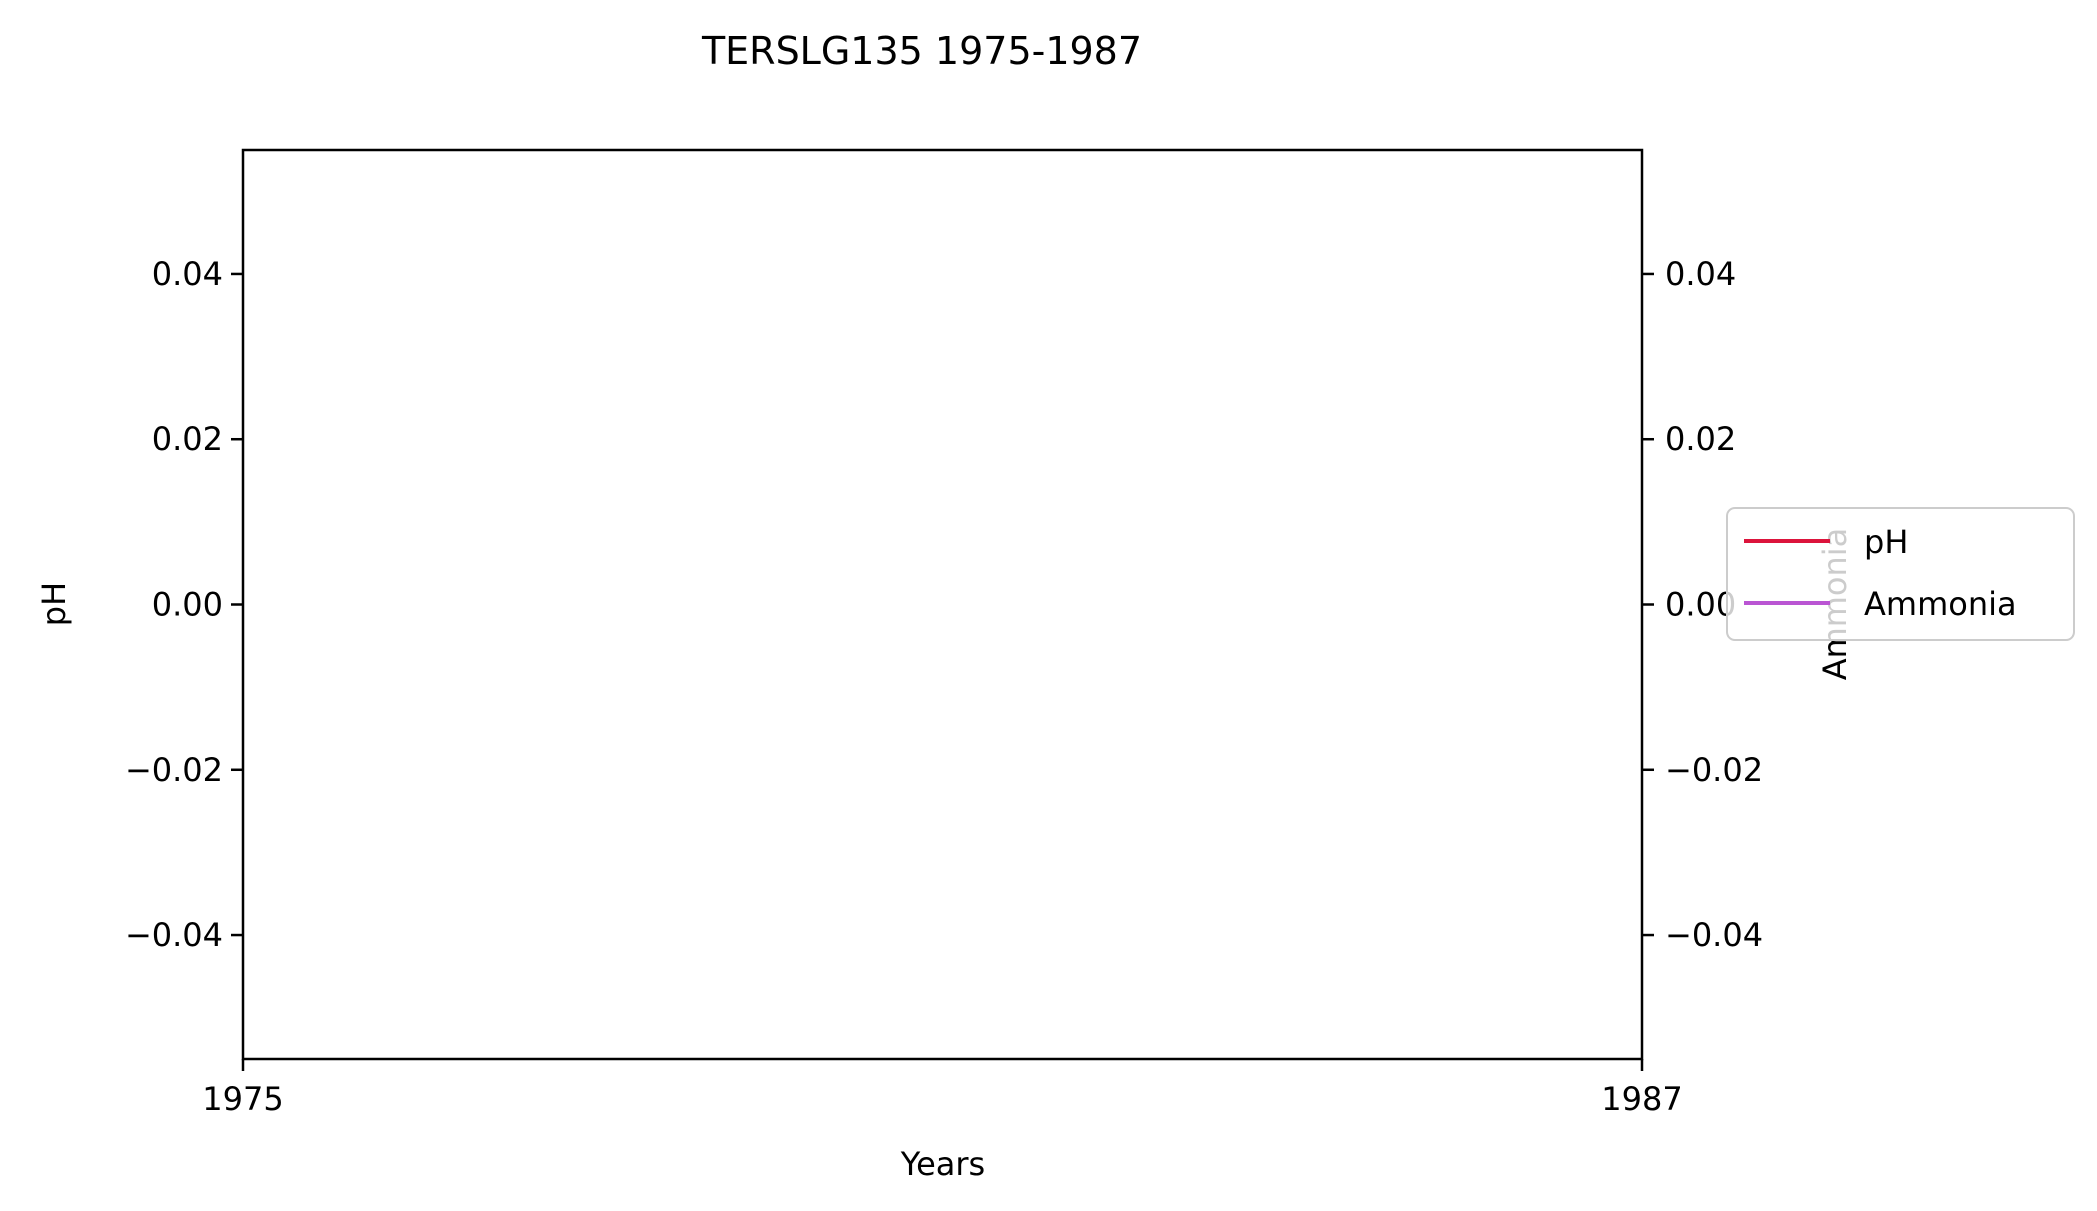 This screenshot has height=1211, width=2097. What do you see at coordinates (1714, 770) in the screenshot?
I see `y-right-tick-label: −0.02` at bounding box center [1714, 770].